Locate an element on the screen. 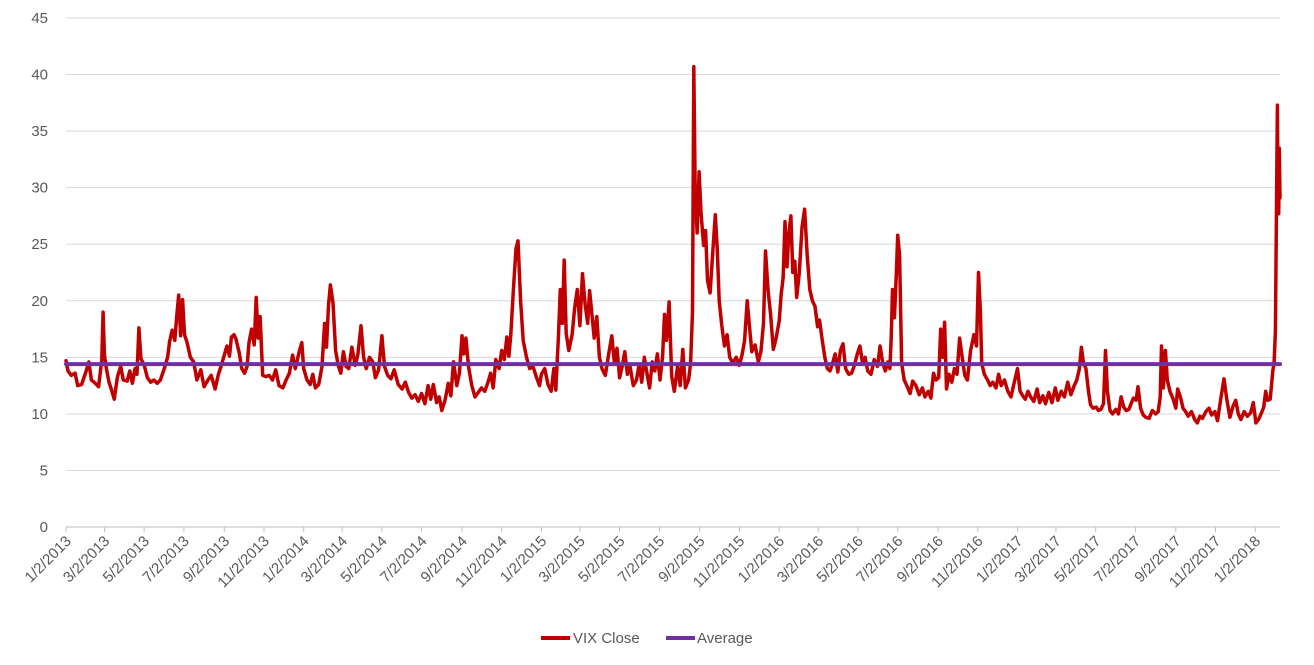  y-tick-label-0: 0 is located at coordinates (44, 527).